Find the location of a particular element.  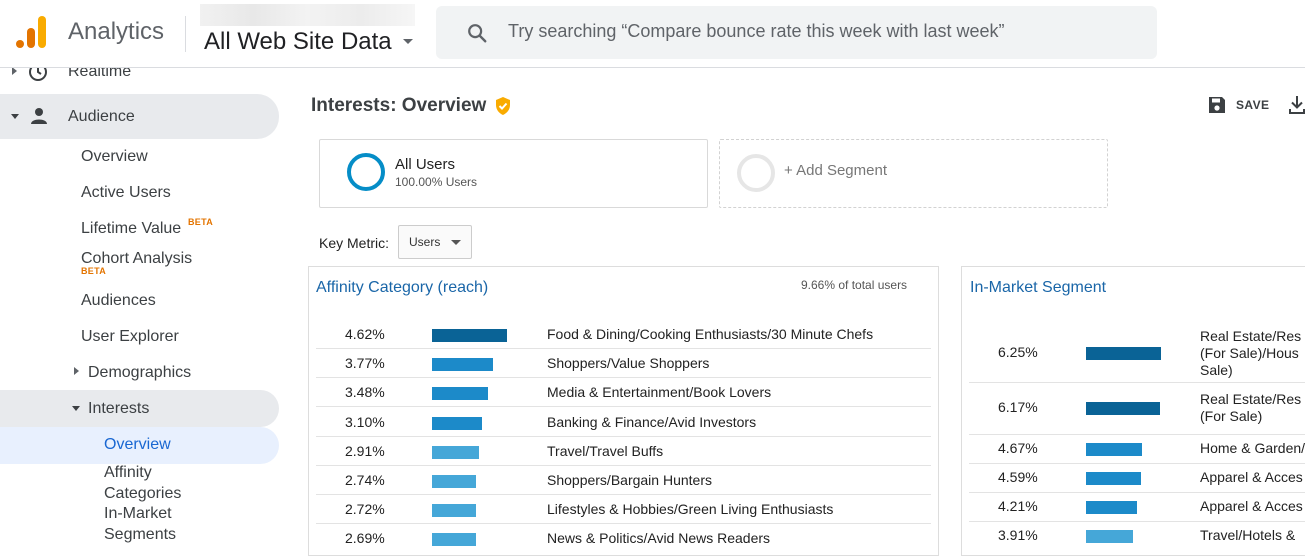

sidebar-item-demographics: Demographics is located at coordinates (140, 372).